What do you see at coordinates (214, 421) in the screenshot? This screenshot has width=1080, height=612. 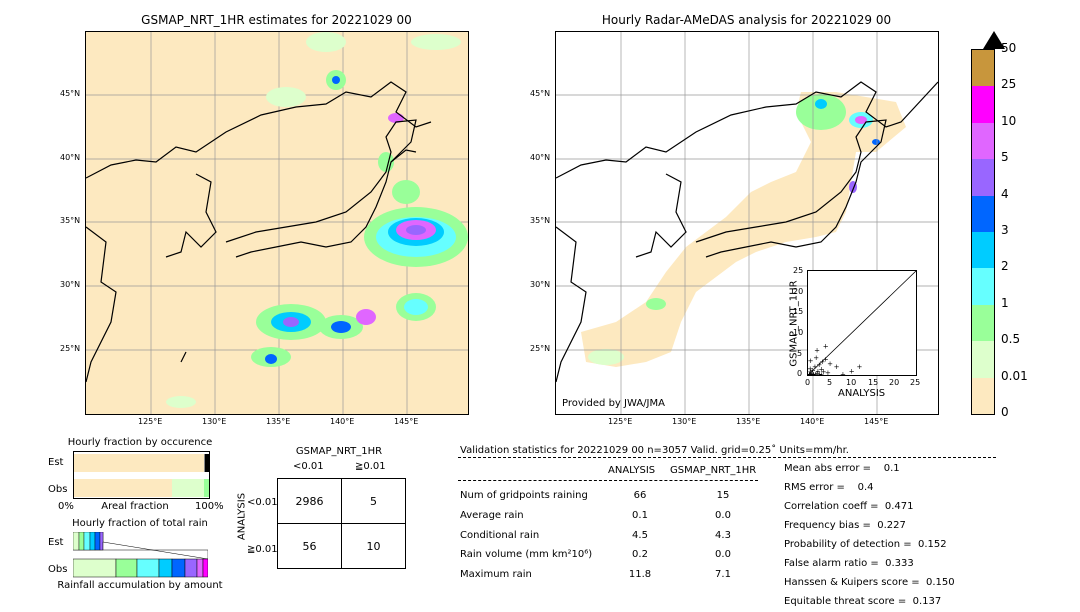 I see `left-lon-label: 130°E` at bounding box center [214, 421].